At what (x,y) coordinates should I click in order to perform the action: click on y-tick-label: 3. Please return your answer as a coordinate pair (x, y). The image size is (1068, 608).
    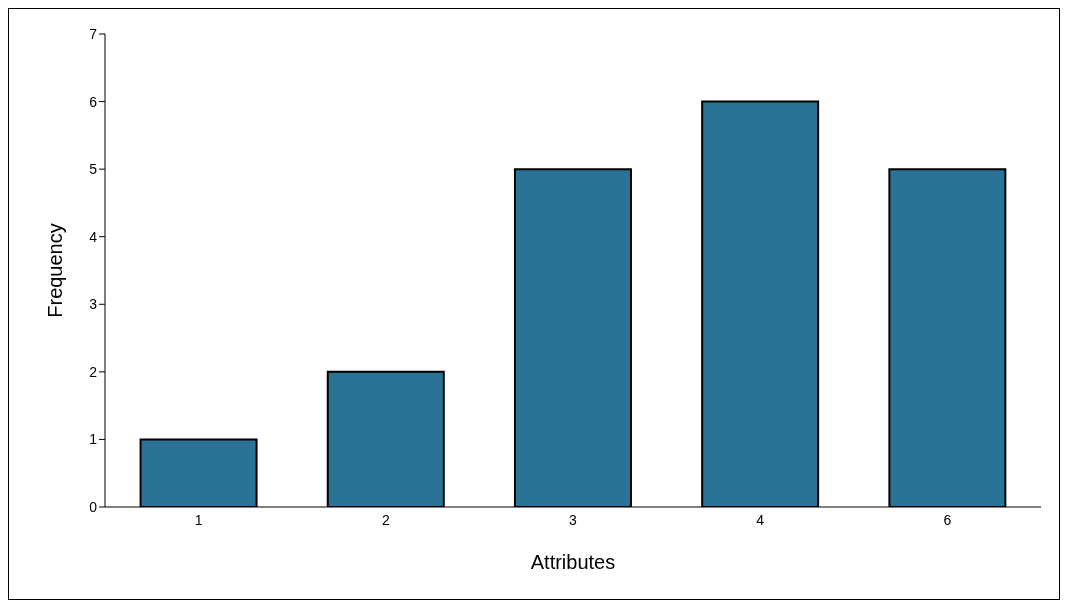
    Looking at the image, I should click on (93, 304).